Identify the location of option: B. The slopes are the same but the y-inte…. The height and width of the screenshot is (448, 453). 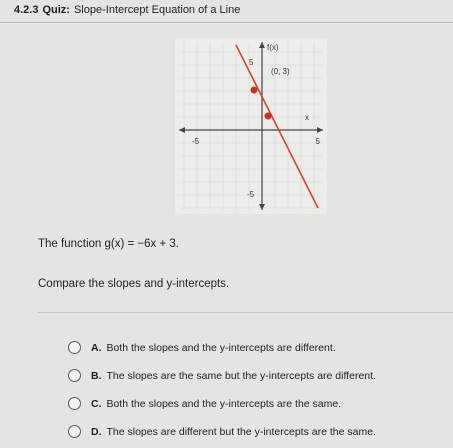
(222, 375).